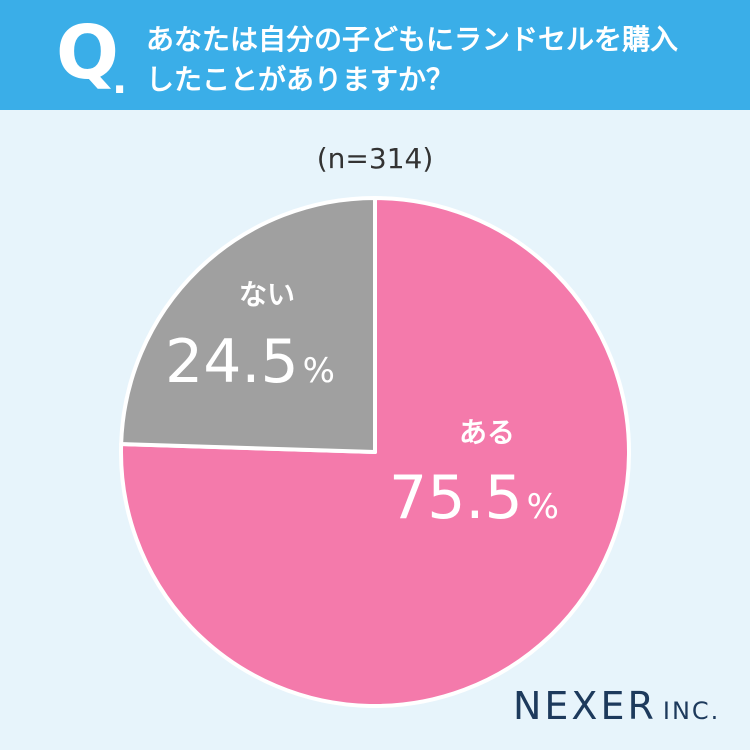 The height and width of the screenshot is (750, 750). I want to click on question-header: Q . あなたは自分の子どもにランドセルを購入 したことがありますか？, so click(375, 55).